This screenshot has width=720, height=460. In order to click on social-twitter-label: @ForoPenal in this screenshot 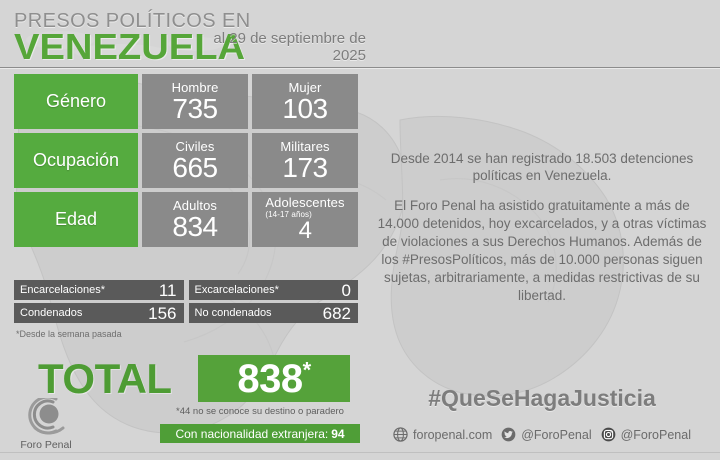, I will do `click(556, 434)`.